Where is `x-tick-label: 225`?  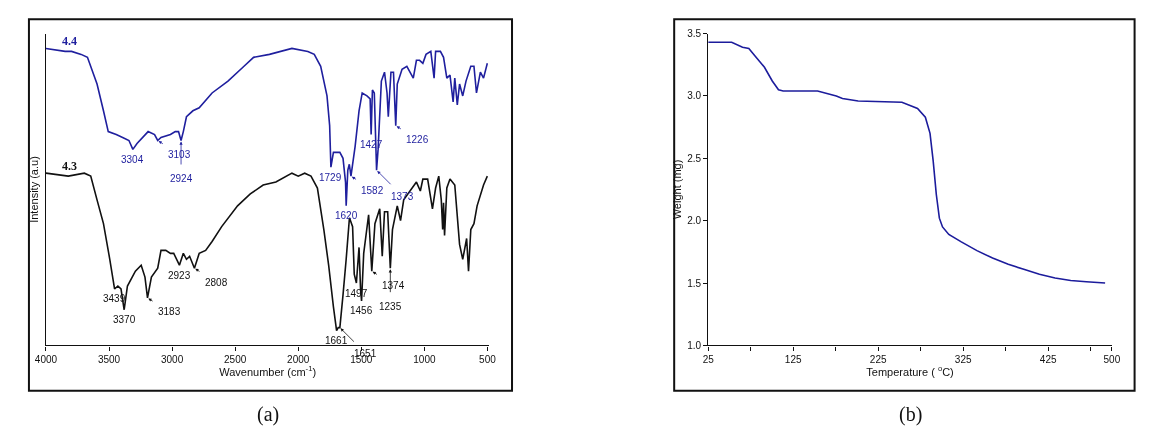
x-tick-label: 225 is located at coordinates (878, 359).